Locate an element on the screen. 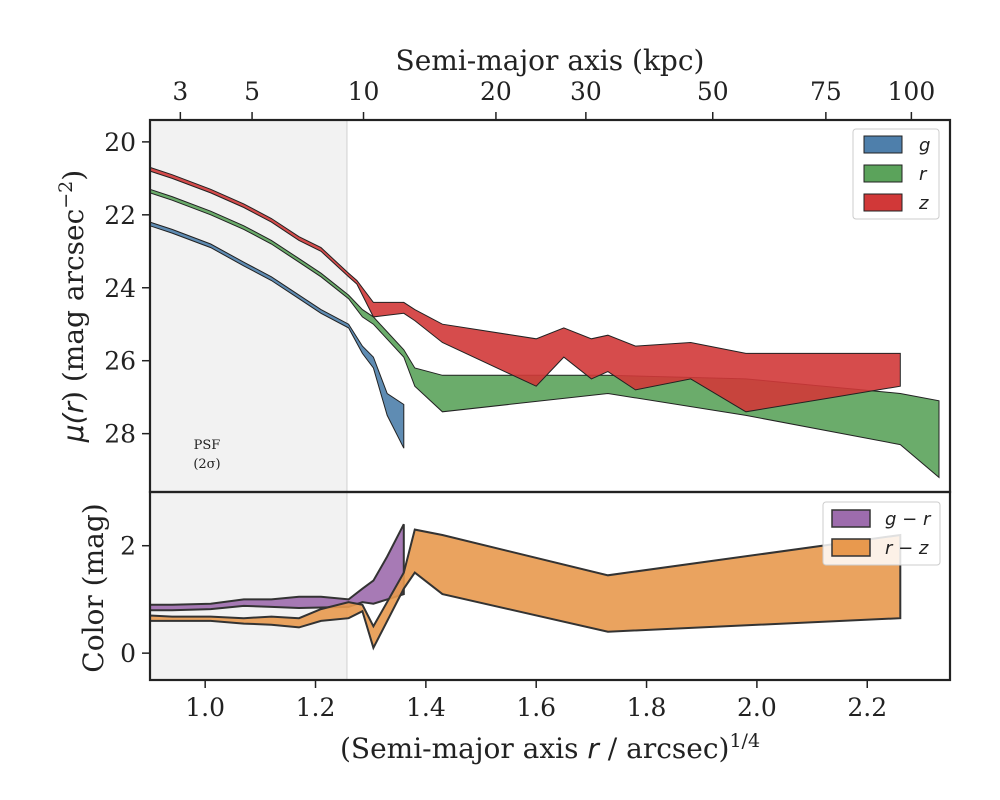 The height and width of the screenshot is (800, 1000). top-x-tick-label: 100 is located at coordinates (912, 91).